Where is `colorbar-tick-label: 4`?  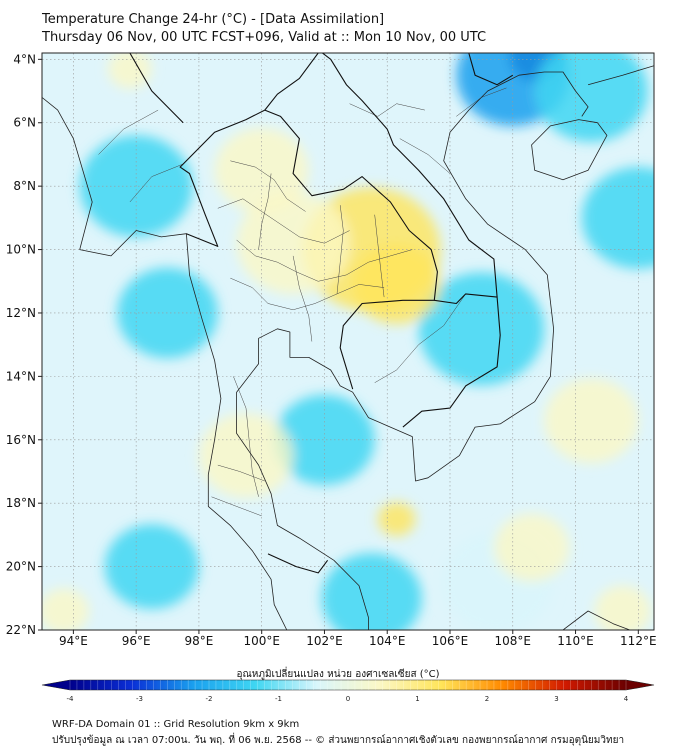
colorbar-tick-label: 4 is located at coordinates (626, 699).